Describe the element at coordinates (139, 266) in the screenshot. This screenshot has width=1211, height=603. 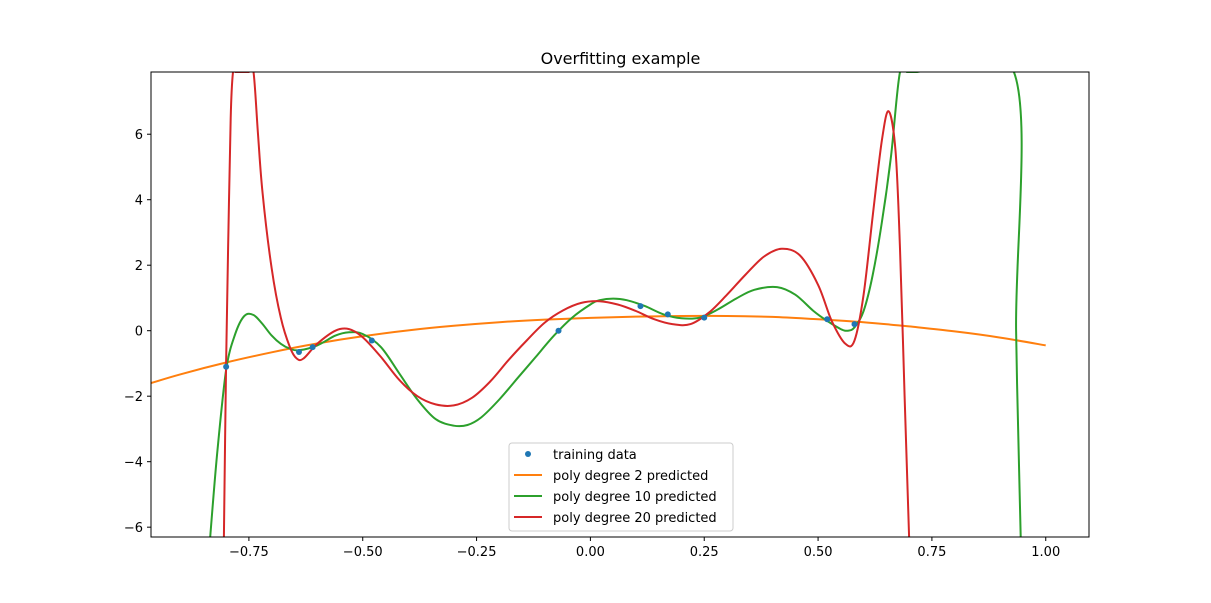
I see `y-tick-label: 2` at that location.